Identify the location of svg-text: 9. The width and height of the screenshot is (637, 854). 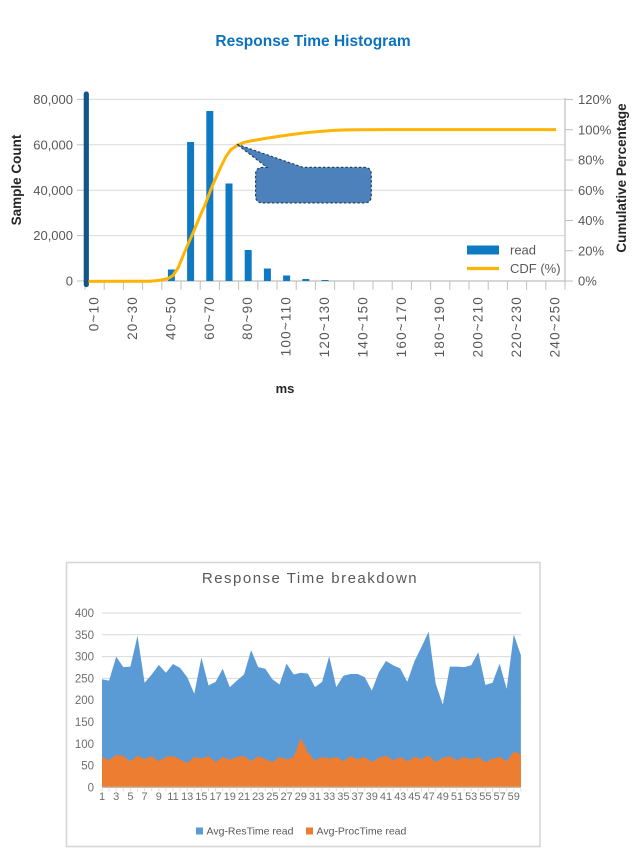
(159, 797).